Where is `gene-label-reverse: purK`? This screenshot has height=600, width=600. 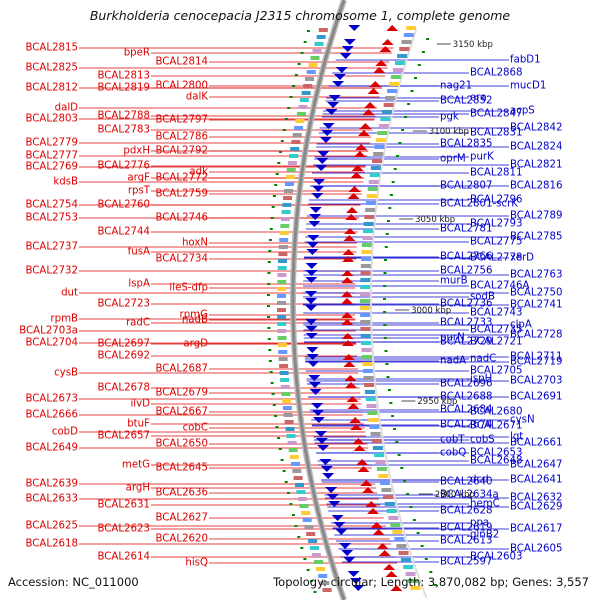
gene-label-reverse: purK is located at coordinates (482, 157).